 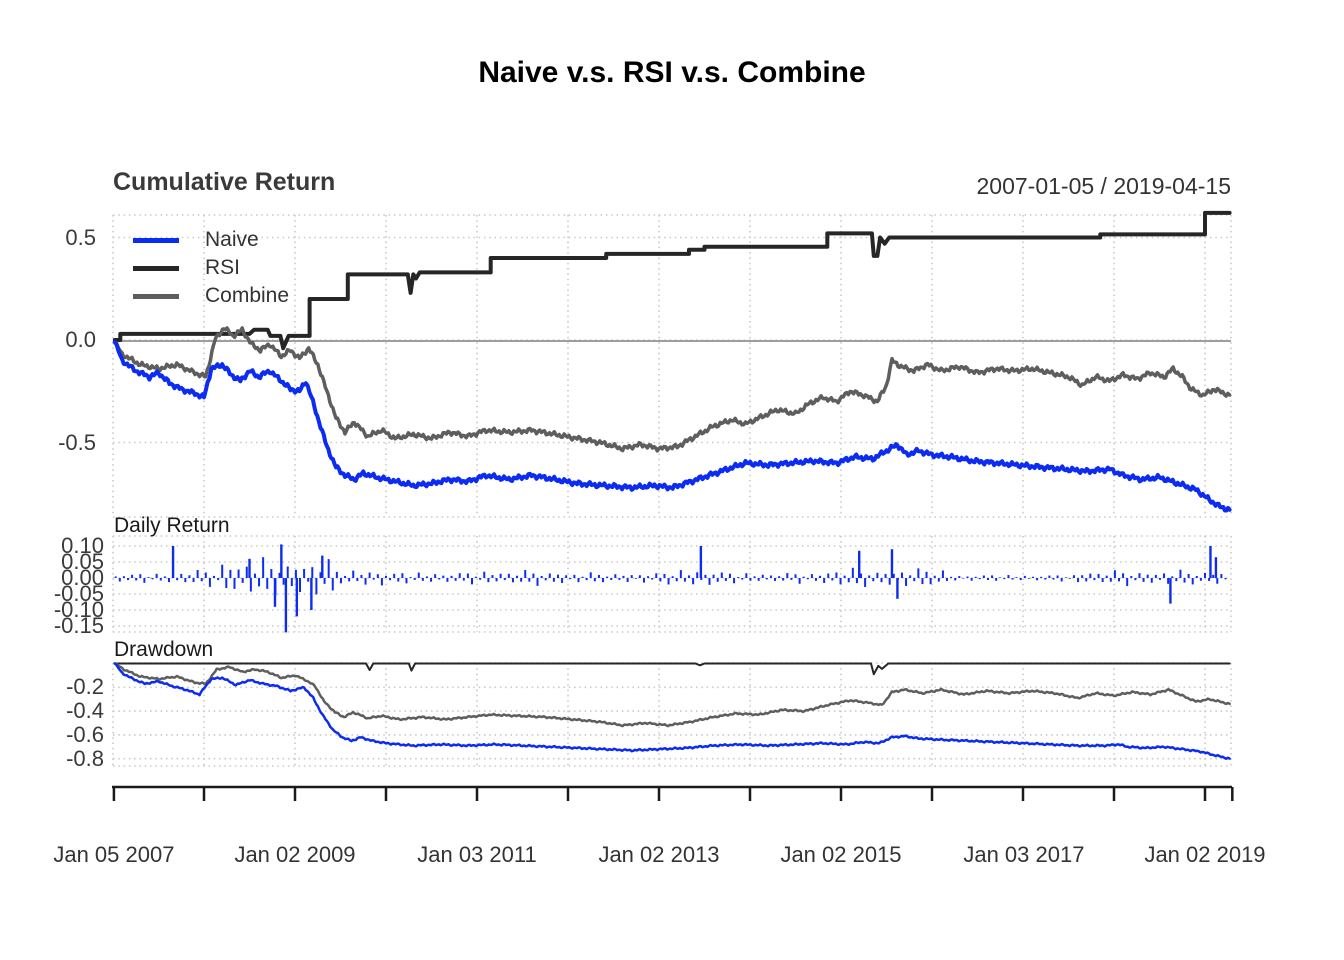 I want to click on daily-return-panel-title: Daily Return, so click(x=172, y=525).